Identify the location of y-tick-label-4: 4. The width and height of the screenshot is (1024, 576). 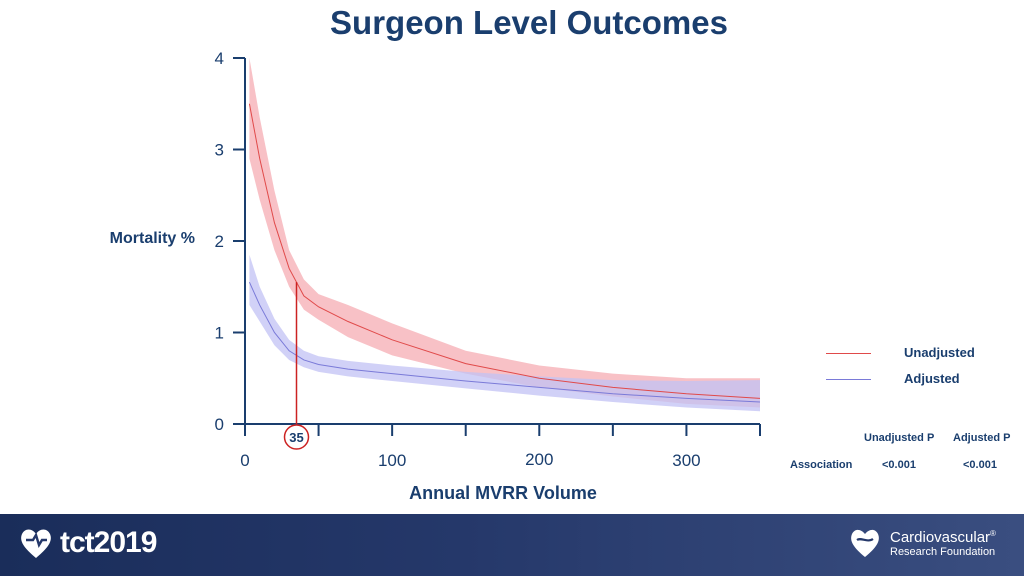
(219, 58).